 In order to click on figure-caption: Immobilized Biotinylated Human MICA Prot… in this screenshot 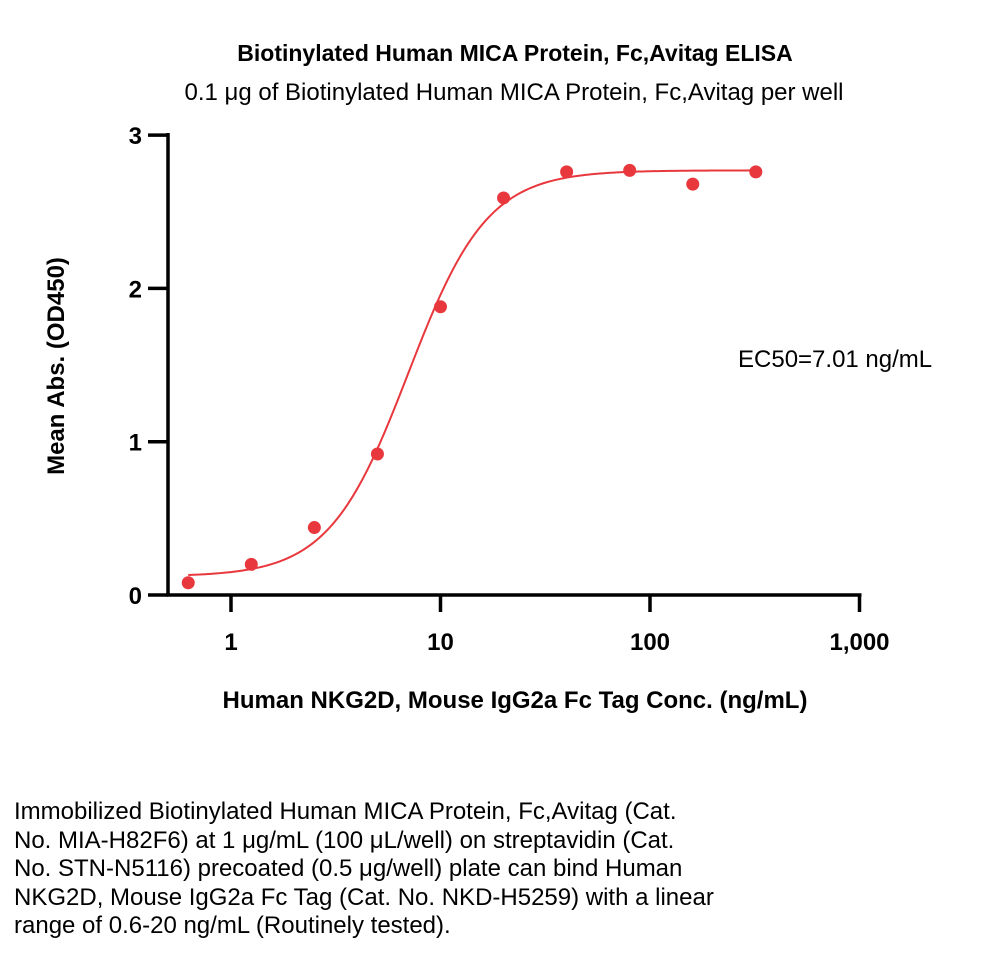, I will do `click(484, 869)`.